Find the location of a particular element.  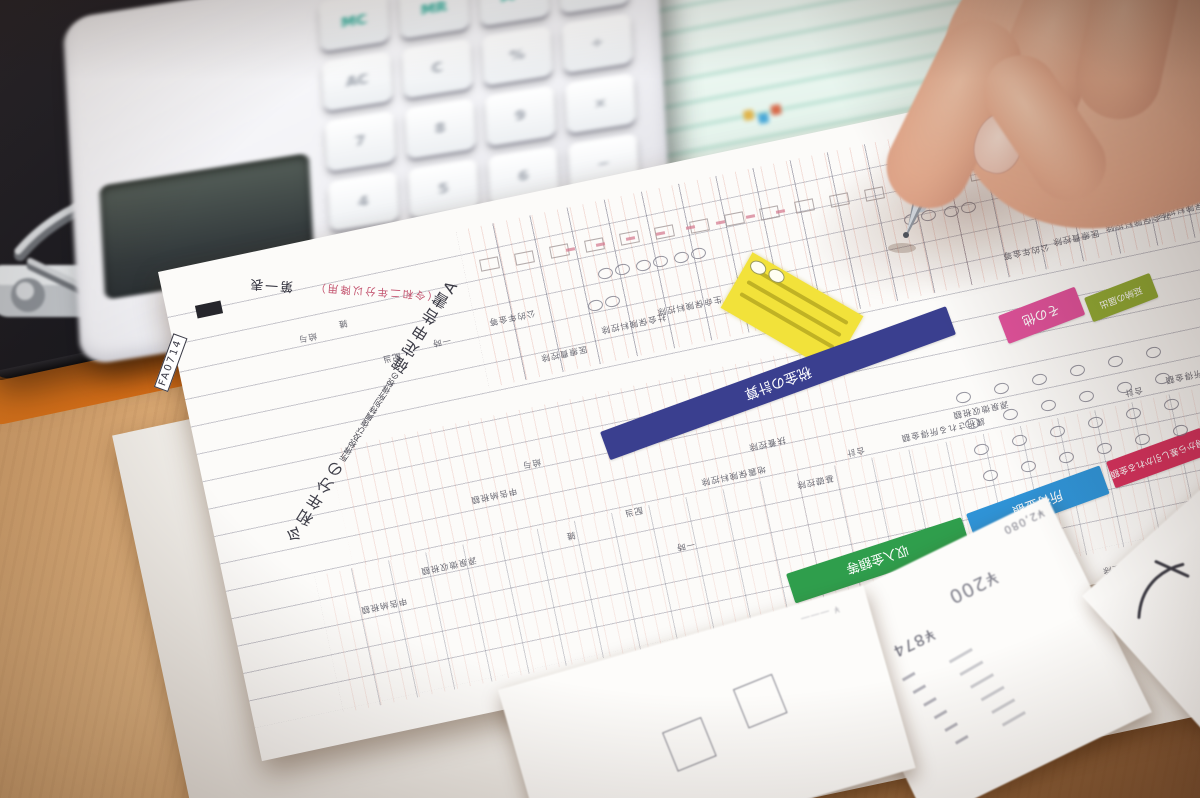

form-fine-print-label: 配当 is located at coordinates (633, 511).